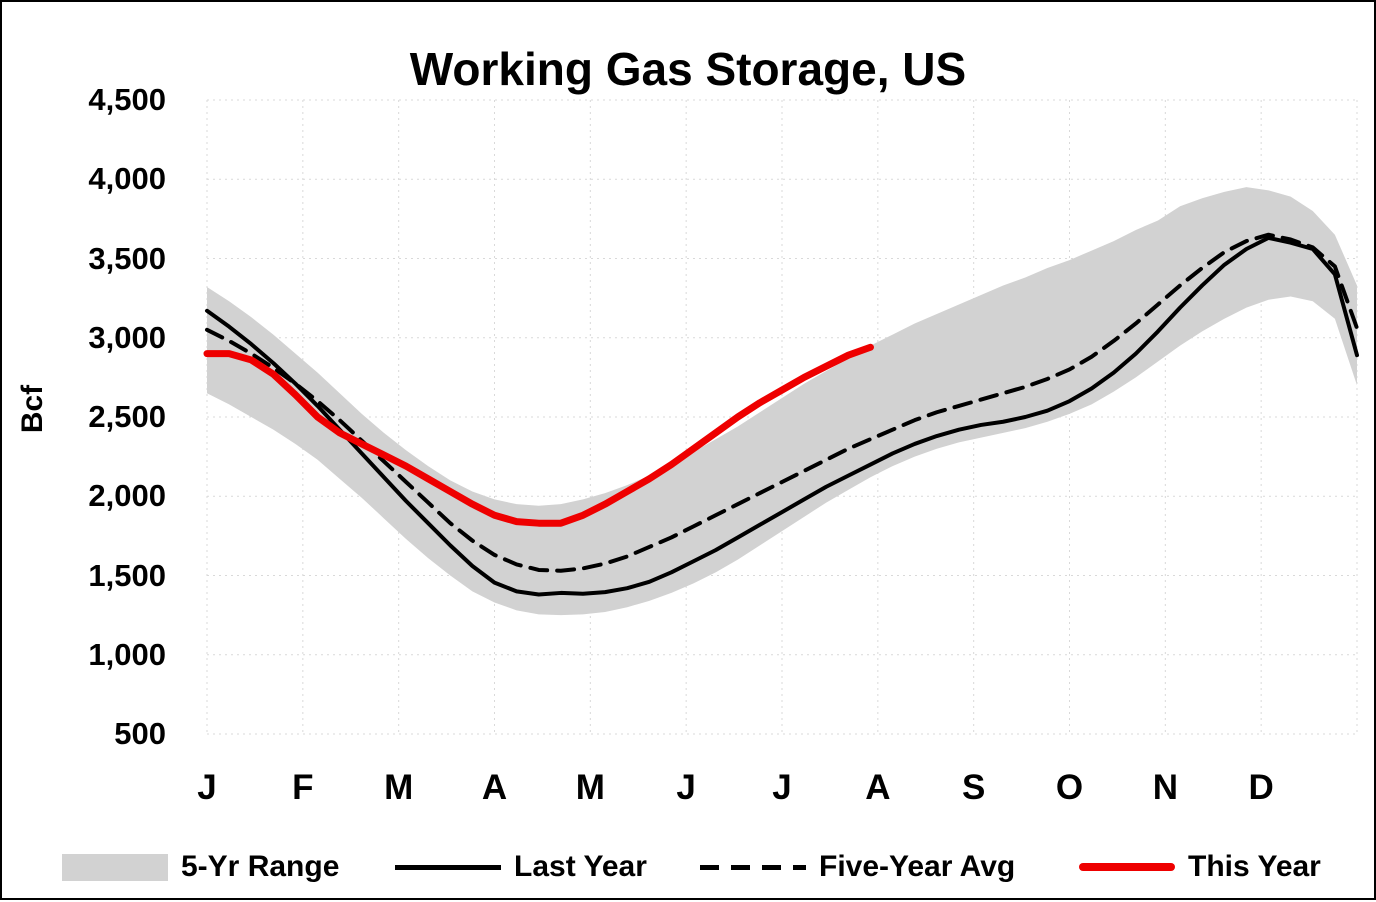  What do you see at coordinates (1165, 787) in the screenshot?
I see `x-tick-label: N` at bounding box center [1165, 787].